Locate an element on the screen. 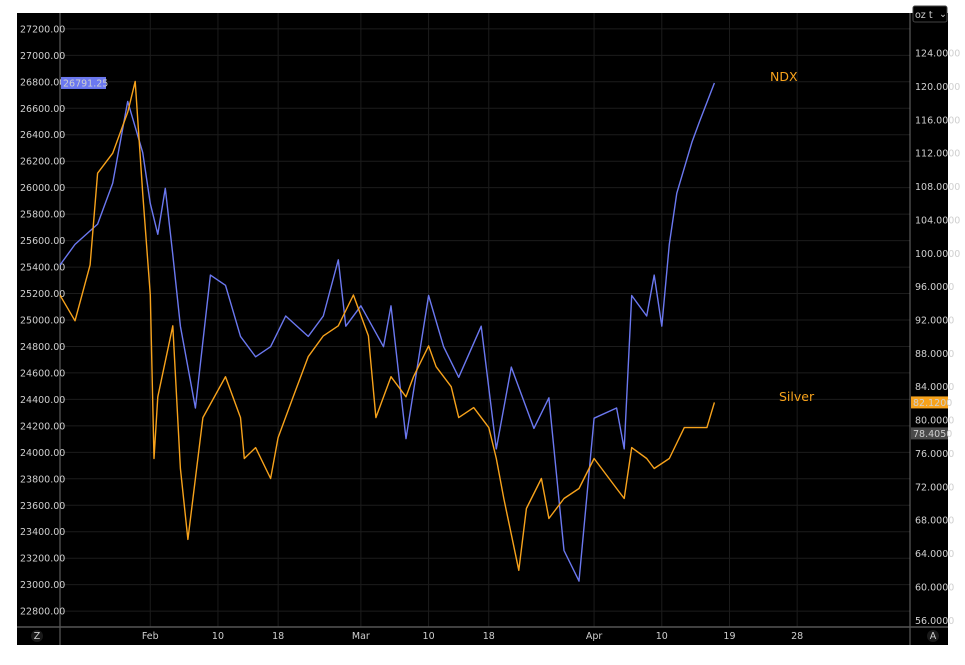 This screenshot has height=665, width=965. auto-scale-right-label: A is located at coordinates (933, 636).